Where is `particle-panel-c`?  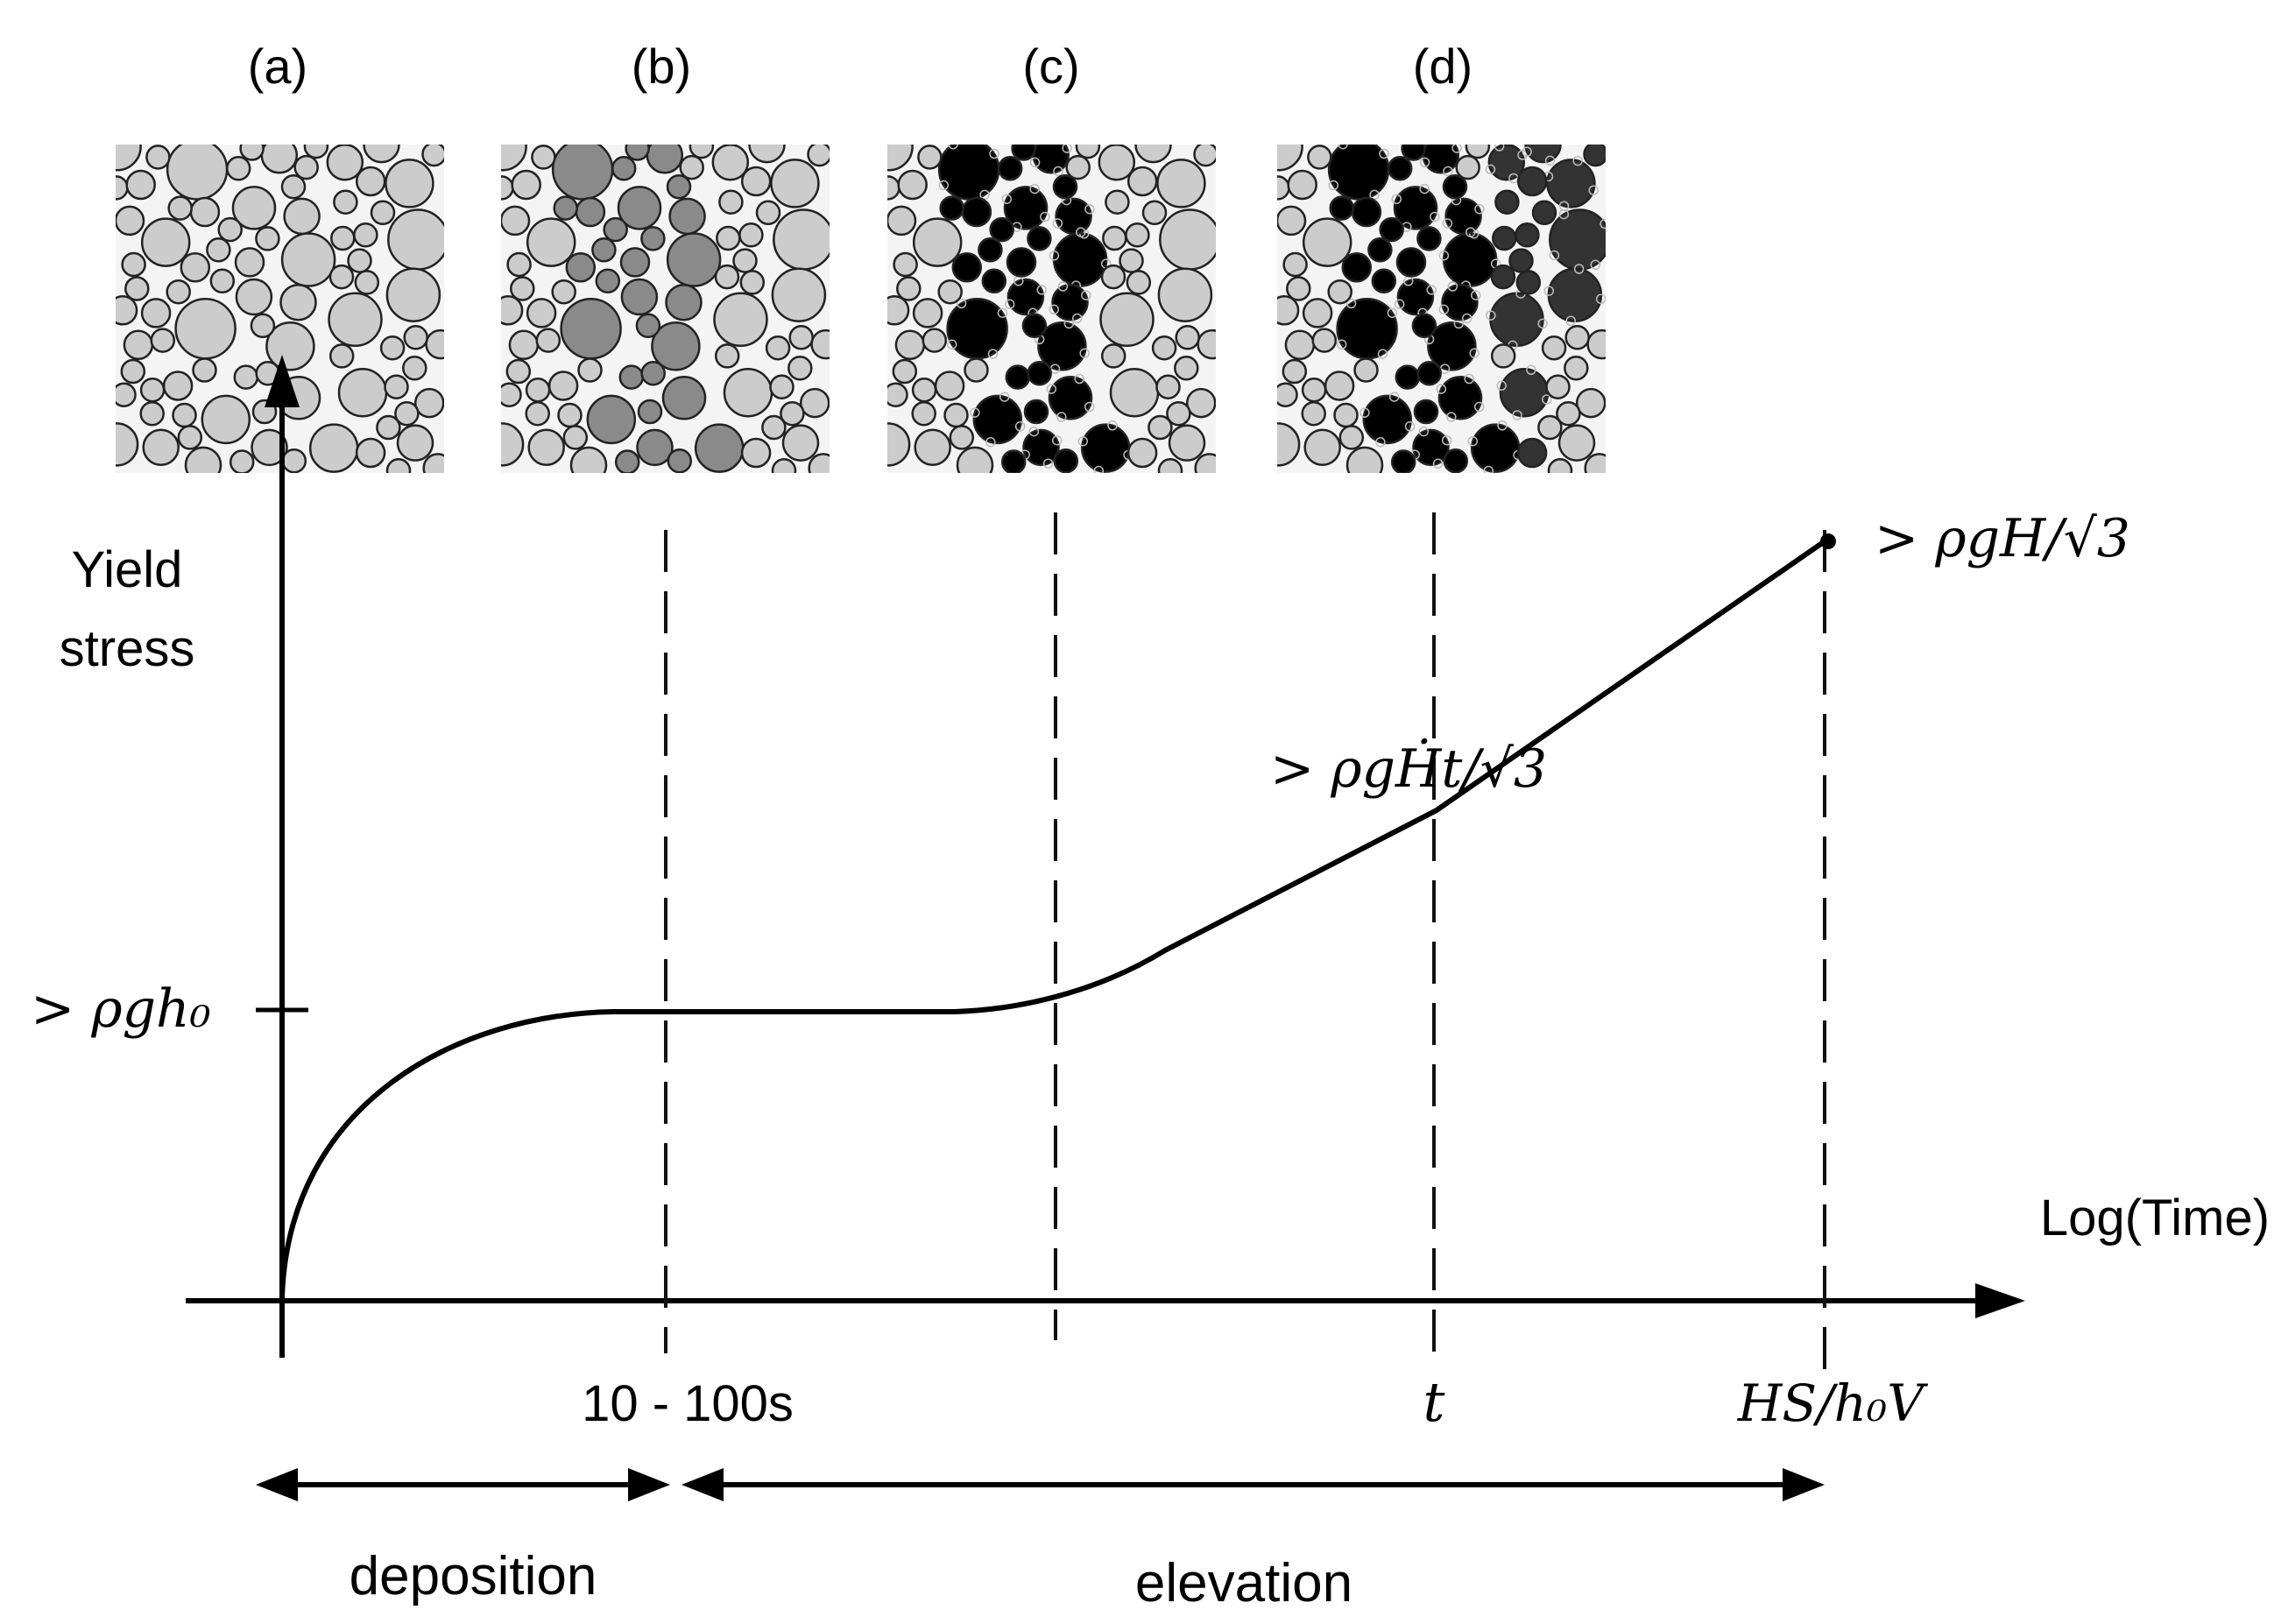
particle-panel-c is located at coordinates (1051, 309).